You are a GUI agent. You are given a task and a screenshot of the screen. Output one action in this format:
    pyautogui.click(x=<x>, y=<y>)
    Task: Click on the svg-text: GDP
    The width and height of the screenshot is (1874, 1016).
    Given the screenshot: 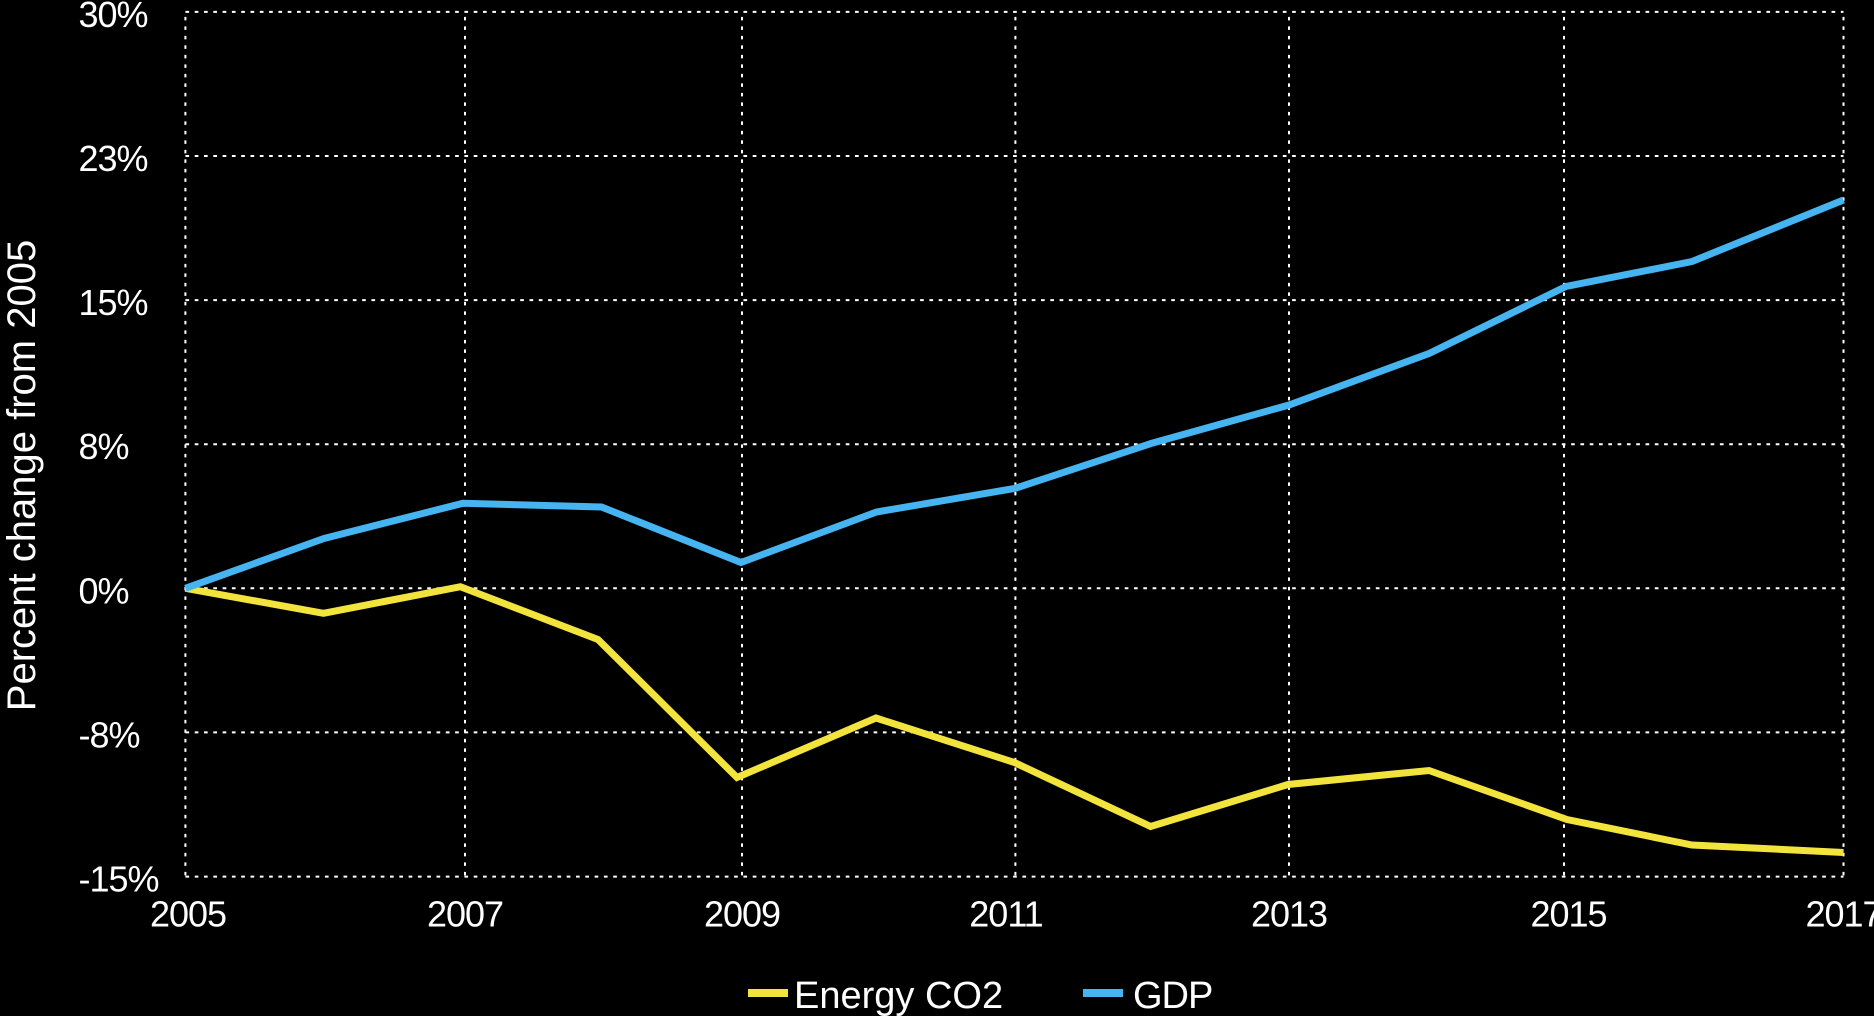 What is the action you would take?
    pyautogui.click(x=1172, y=995)
    